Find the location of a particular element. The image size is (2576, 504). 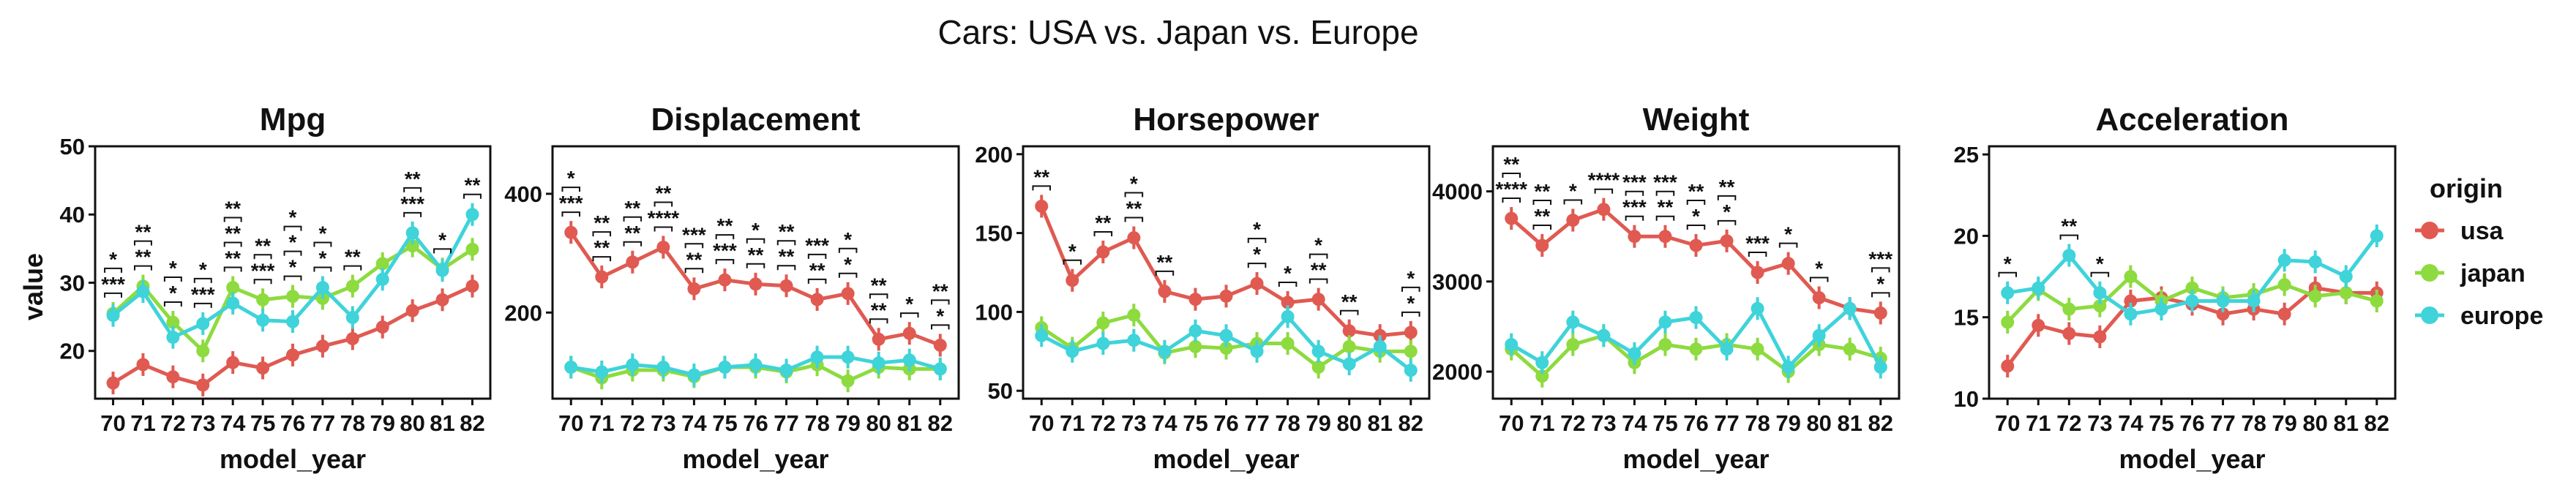

y-tick-label: 10 is located at coordinates (1966, 399).